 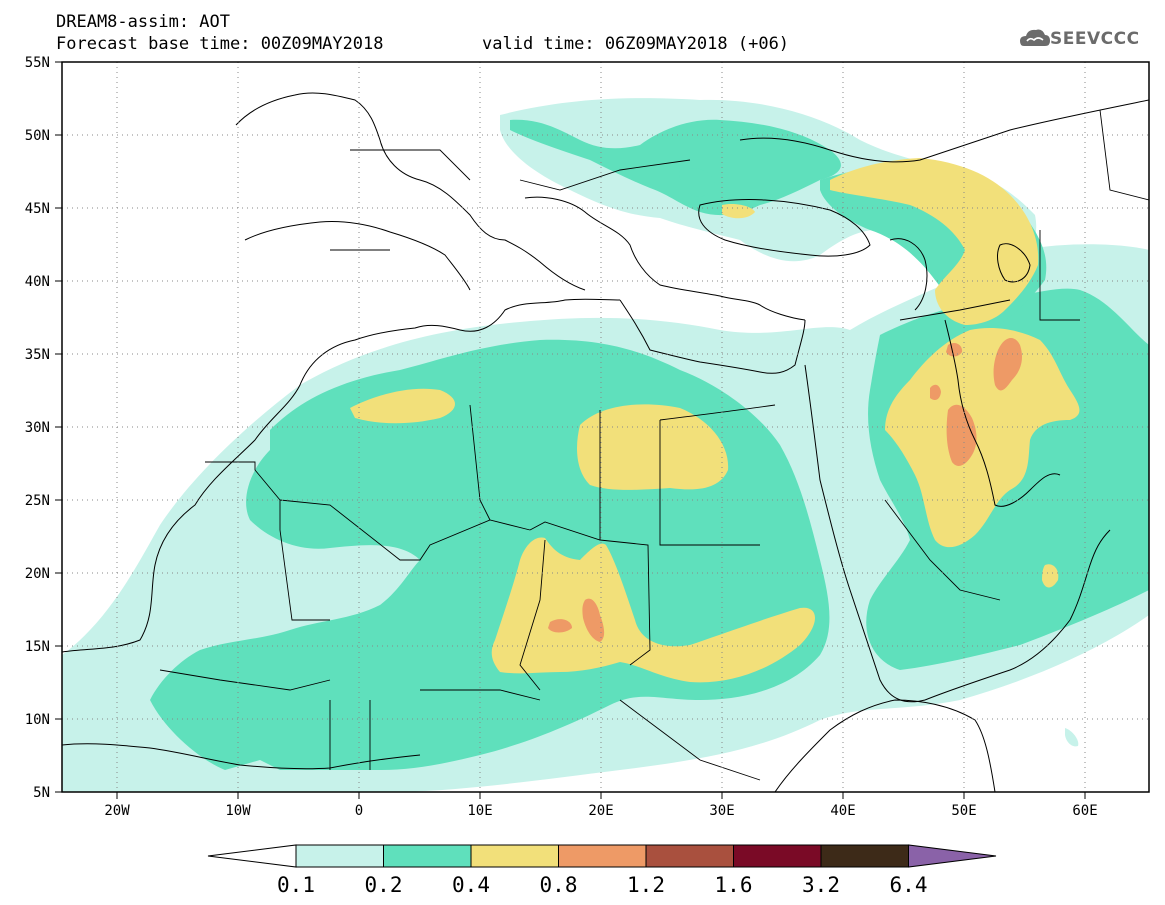 I want to click on lat-label: 40N, so click(x=37, y=282).